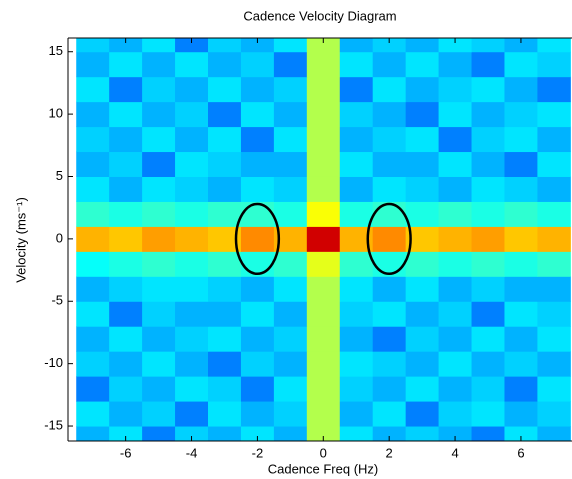  I want to click on x-tick-label: -4, so click(192, 452).